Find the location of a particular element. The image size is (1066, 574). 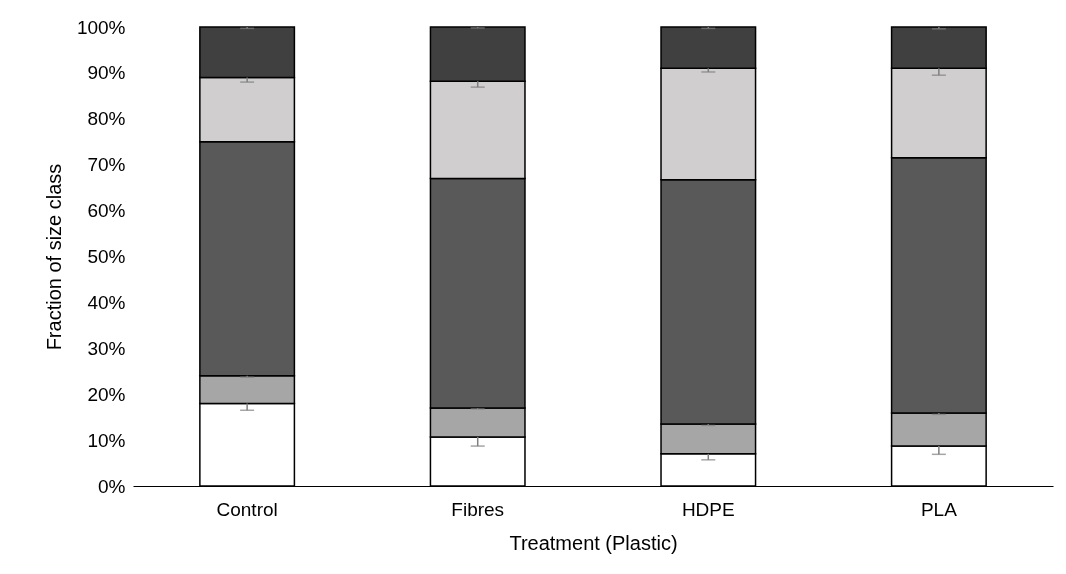

y-tick-label: 80% is located at coordinates (106, 119).